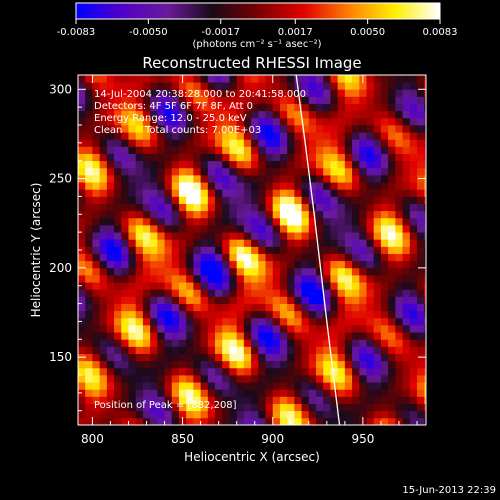 The height and width of the screenshot is (500, 500). I want to click on colorbar-tick-label: 0.0050, so click(367, 32).